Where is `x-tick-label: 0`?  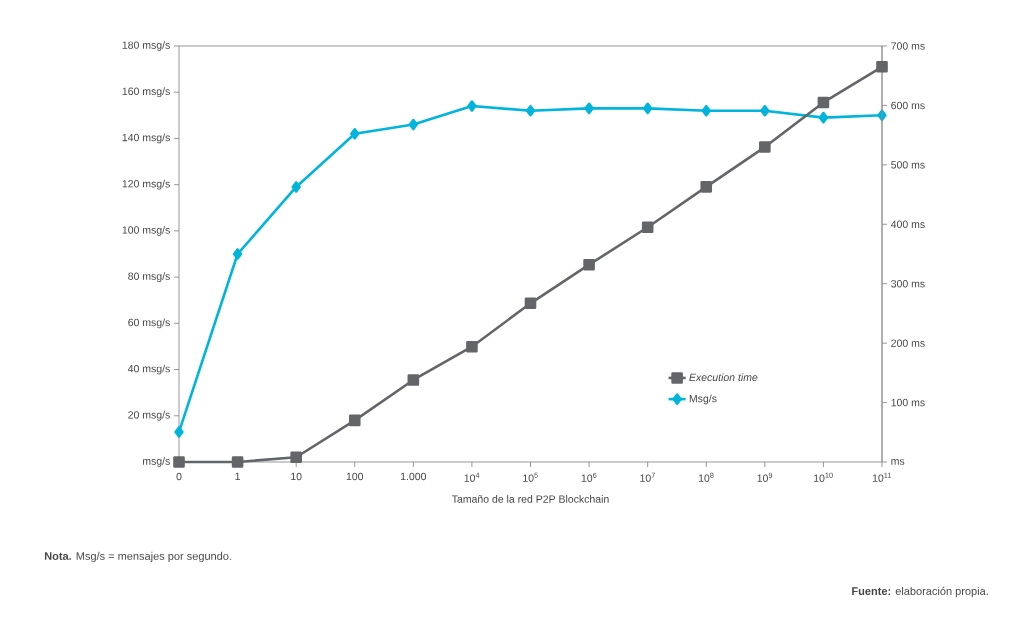
x-tick-label: 0 is located at coordinates (179, 476).